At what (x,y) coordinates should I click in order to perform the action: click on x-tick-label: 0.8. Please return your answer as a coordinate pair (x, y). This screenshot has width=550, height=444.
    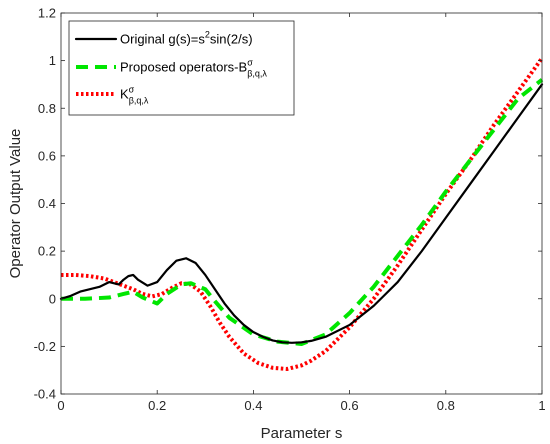
    Looking at the image, I should click on (446, 405).